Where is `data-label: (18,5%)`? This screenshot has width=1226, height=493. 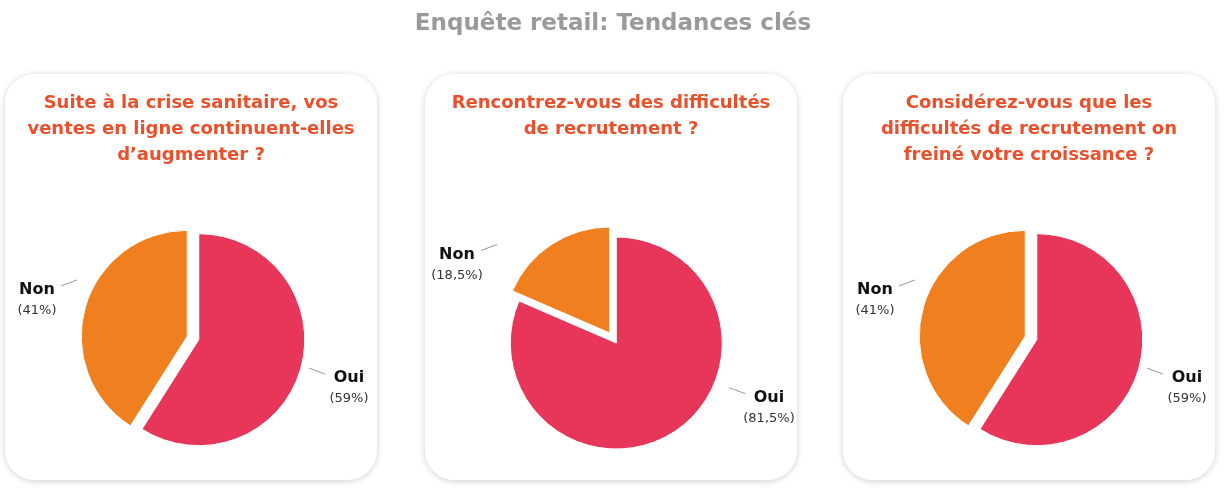 data-label: (18,5%) is located at coordinates (457, 274).